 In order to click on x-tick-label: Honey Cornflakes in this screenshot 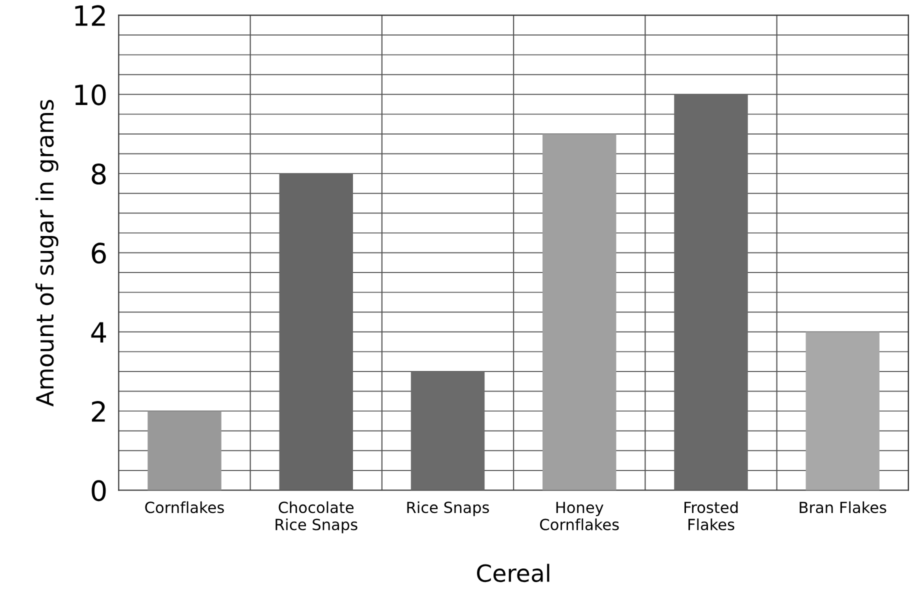, I will do `click(579, 516)`.